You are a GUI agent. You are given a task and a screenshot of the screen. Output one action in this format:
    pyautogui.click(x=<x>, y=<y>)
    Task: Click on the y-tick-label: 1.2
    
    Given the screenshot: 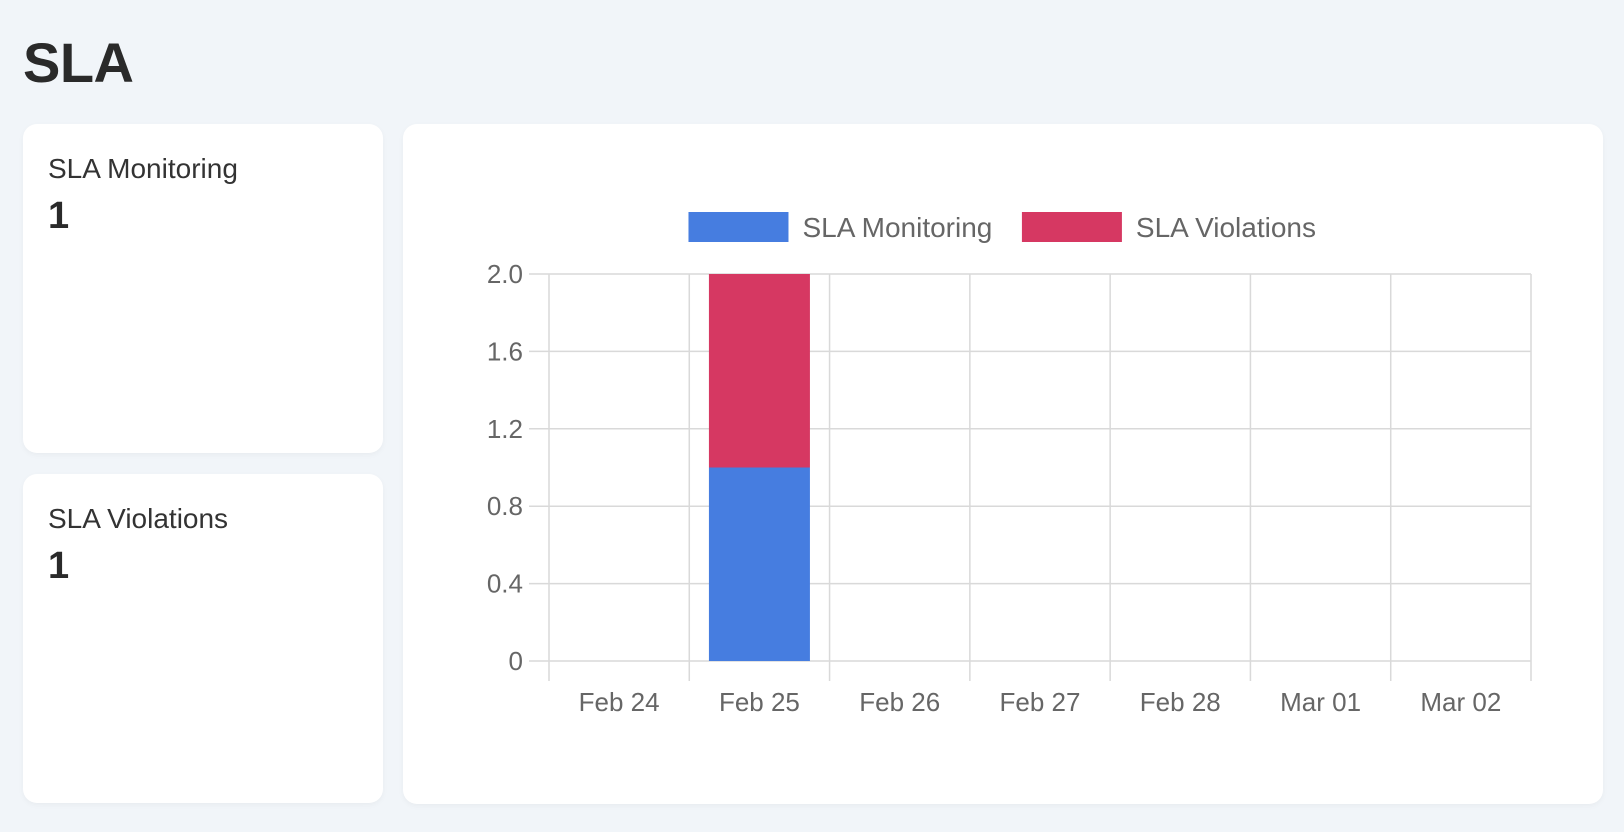 What is the action you would take?
    pyautogui.click(x=505, y=429)
    